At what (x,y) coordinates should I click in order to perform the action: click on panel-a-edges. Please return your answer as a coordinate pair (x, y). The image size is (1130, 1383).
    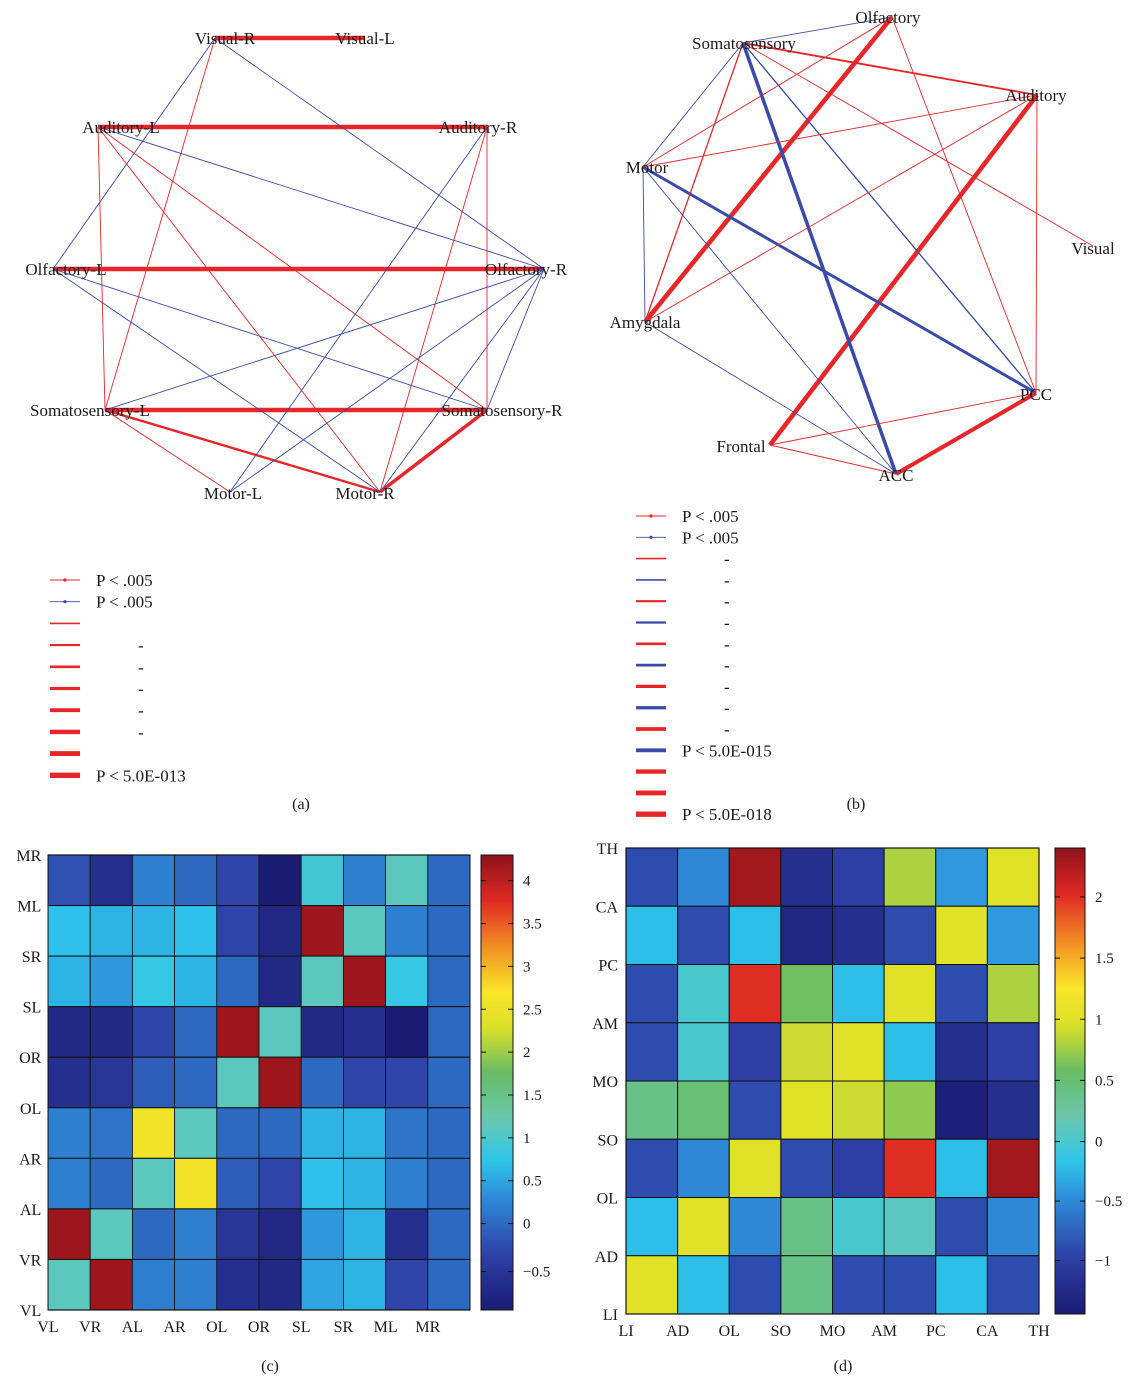
    Looking at the image, I should click on (298, 264).